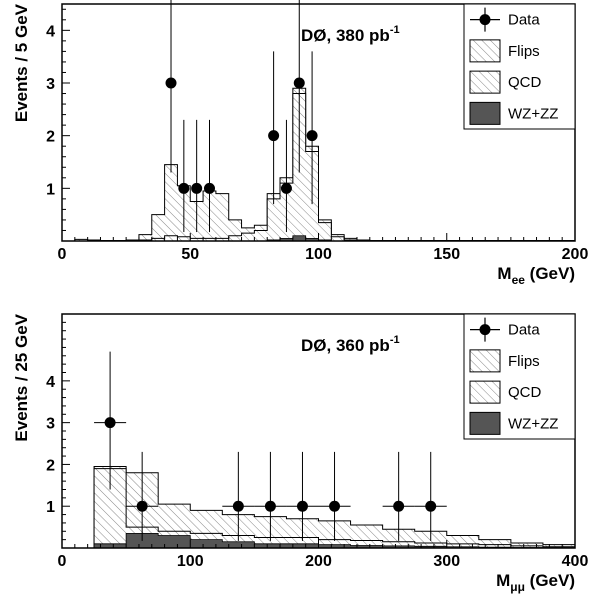 This screenshot has height=595, width=602. I want to click on x-axis-title: Mee (GeV), so click(536, 275).